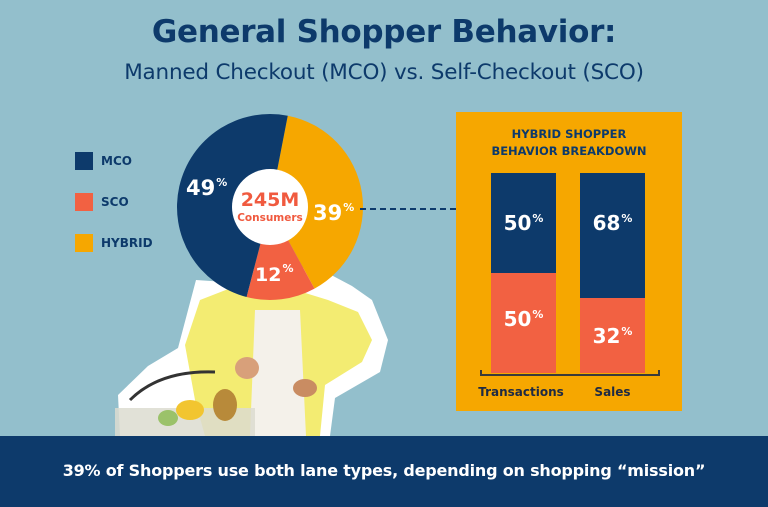 Image resolution: width=768 pixels, height=507 pixels. Describe the element at coordinates (569, 143) in the screenshot. I see `panel-title: HYBRID SHOPPER BEHAVIOR BREAKDOWN` at that location.